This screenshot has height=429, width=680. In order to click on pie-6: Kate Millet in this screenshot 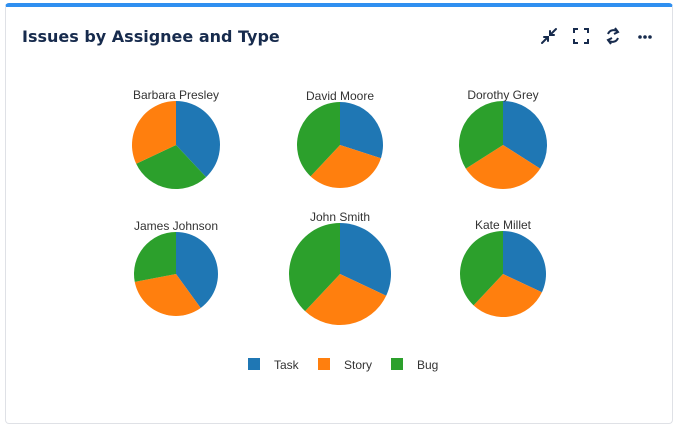, I will do `click(503, 267)`.